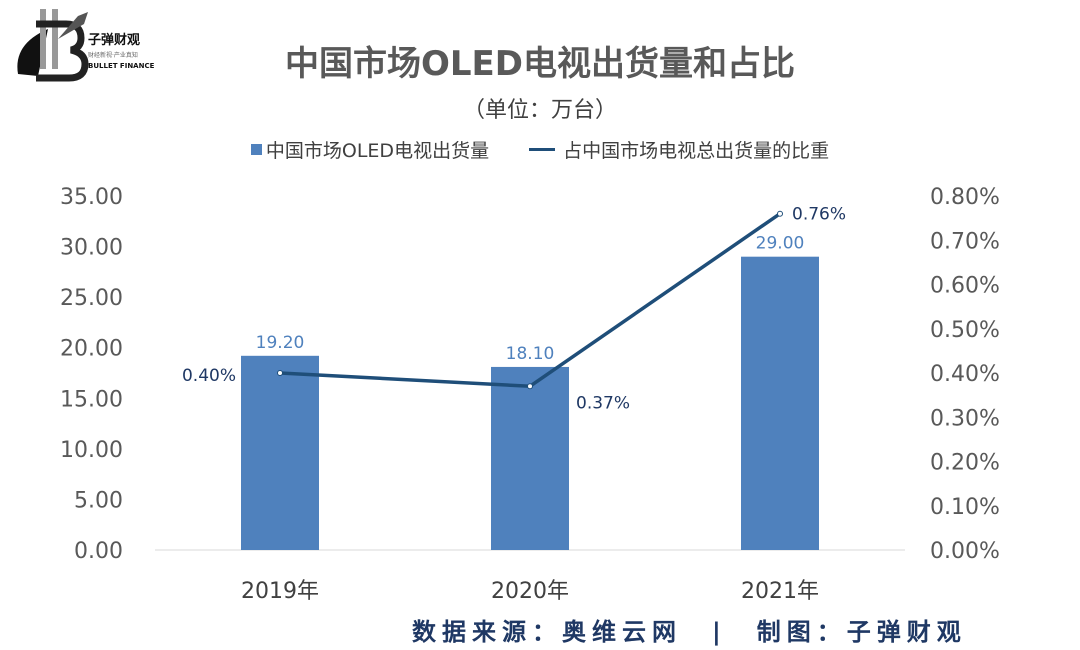 The height and width of the screenshot is (650, 1080). Describe the element at coordinates (114, 40) in the screenshot. I see `logo-name: 子弹财观` at that location.